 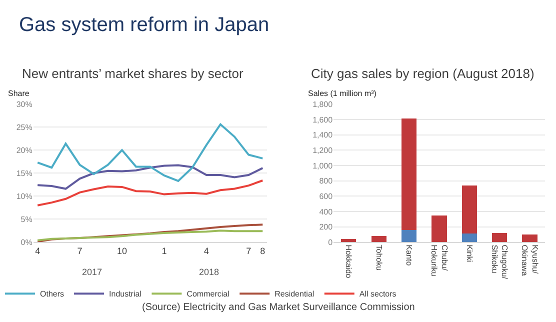 I want to click on x-tick-label: Kinki, so click(x=469, y=253).